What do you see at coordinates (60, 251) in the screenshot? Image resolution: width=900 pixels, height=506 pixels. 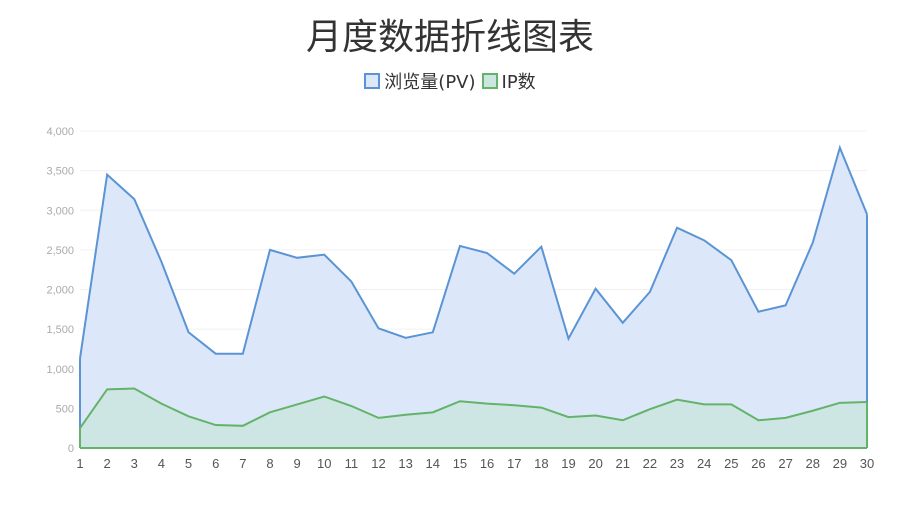 I see `y-tick-label: 2,500` at bounding box center [60, 251].